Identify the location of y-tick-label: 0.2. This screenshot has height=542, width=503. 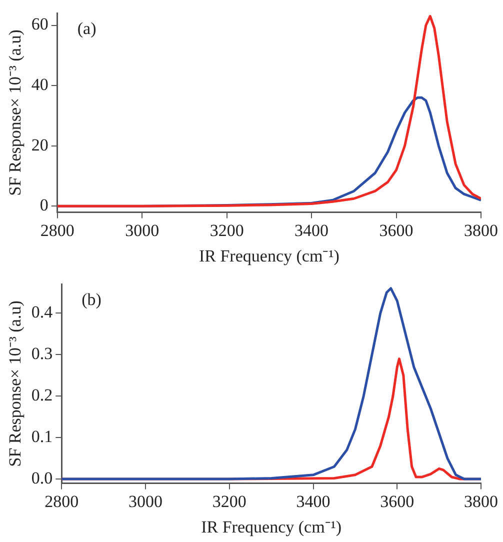
(42, 395).